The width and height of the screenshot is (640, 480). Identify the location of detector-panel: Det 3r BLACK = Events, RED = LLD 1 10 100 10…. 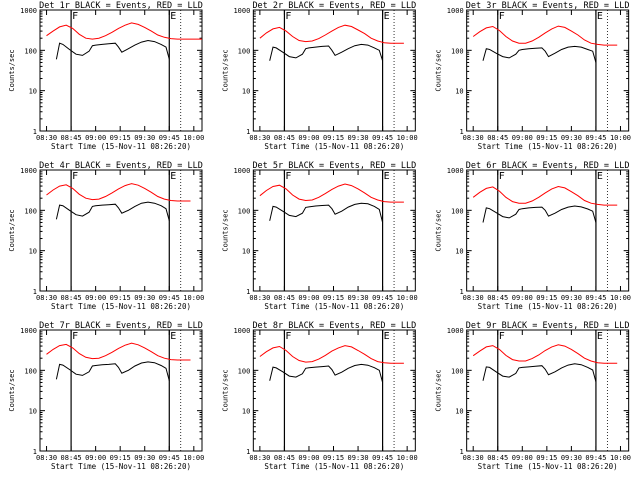
(533, 76).